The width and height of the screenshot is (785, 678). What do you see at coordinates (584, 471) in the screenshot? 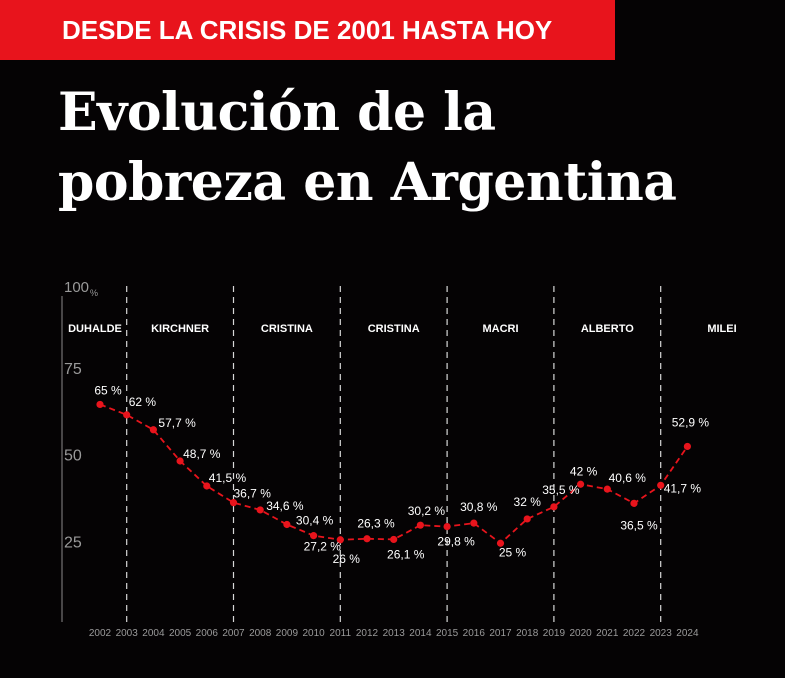
I see `data-label: 42 %` at bounding box center [584, 471].